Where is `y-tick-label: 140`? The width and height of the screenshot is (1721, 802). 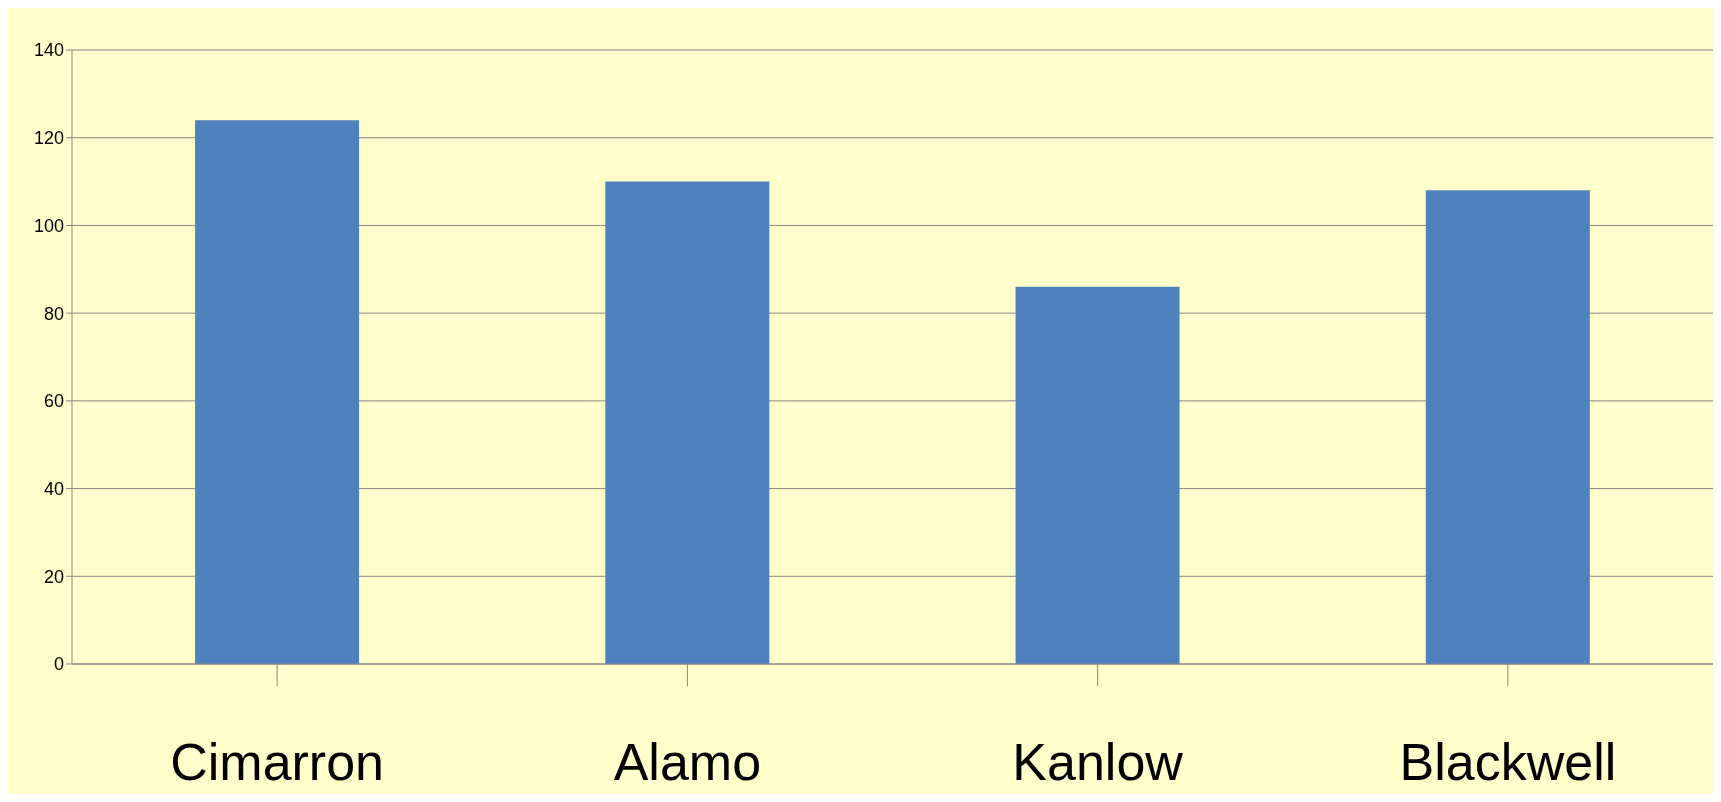 y-tick-label: 140 is located at coordinates (48, 50).